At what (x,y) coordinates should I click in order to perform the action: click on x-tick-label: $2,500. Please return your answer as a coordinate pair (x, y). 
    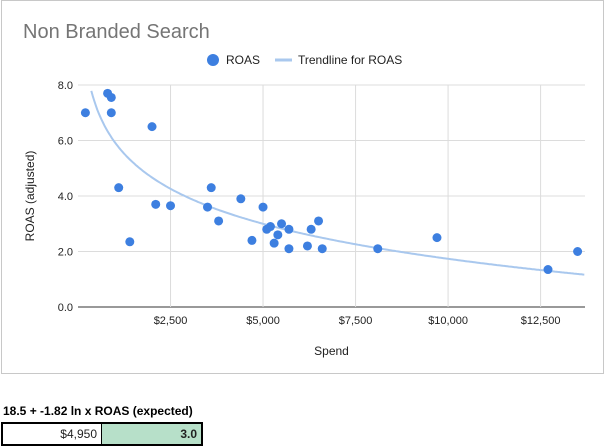
    Looking at the image, I should click on (171, 321).